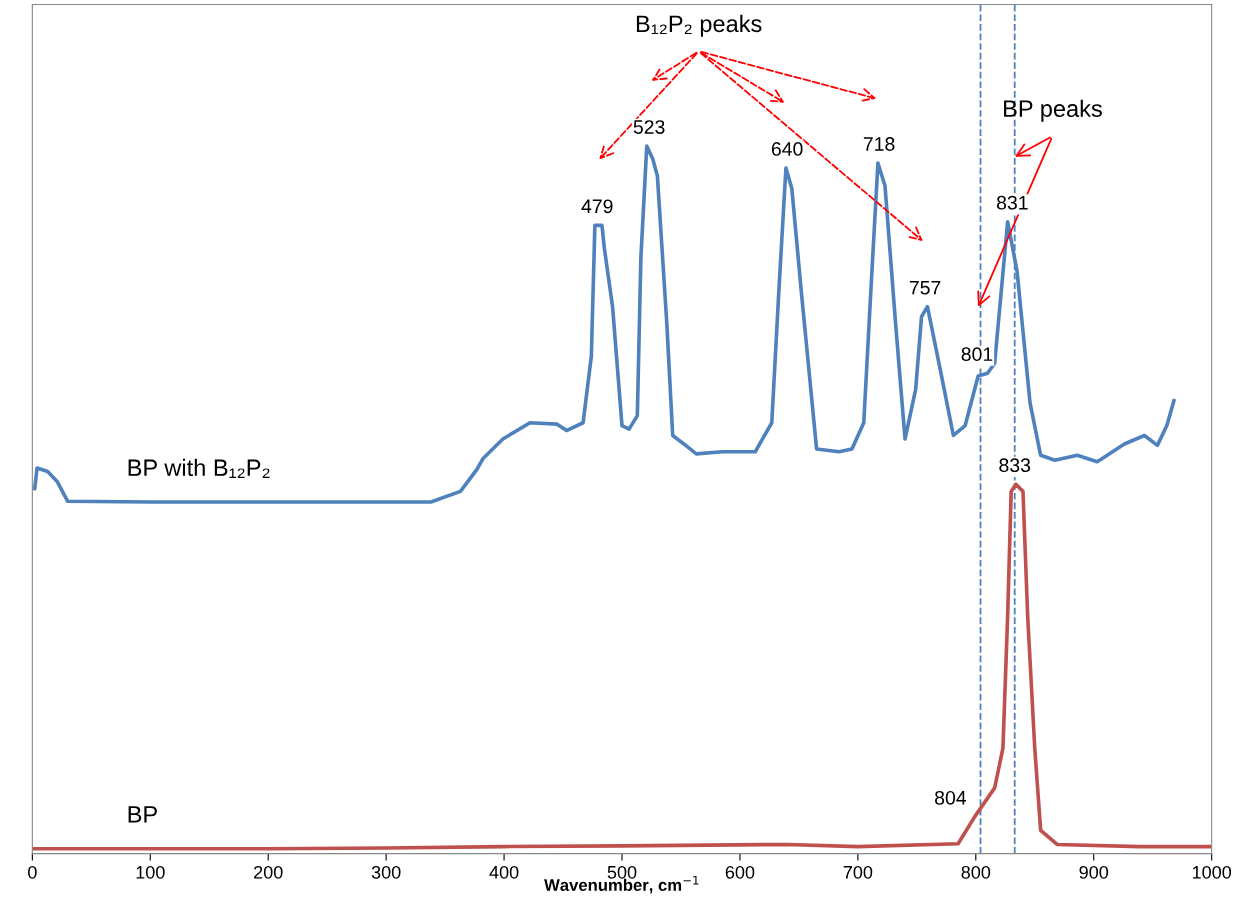 This screenshot has height=913, width=1244. What do you see at coordinates (386, 872) in the screenshot?
I see `x-tick-label: 300` at bounding box center [386, 872].